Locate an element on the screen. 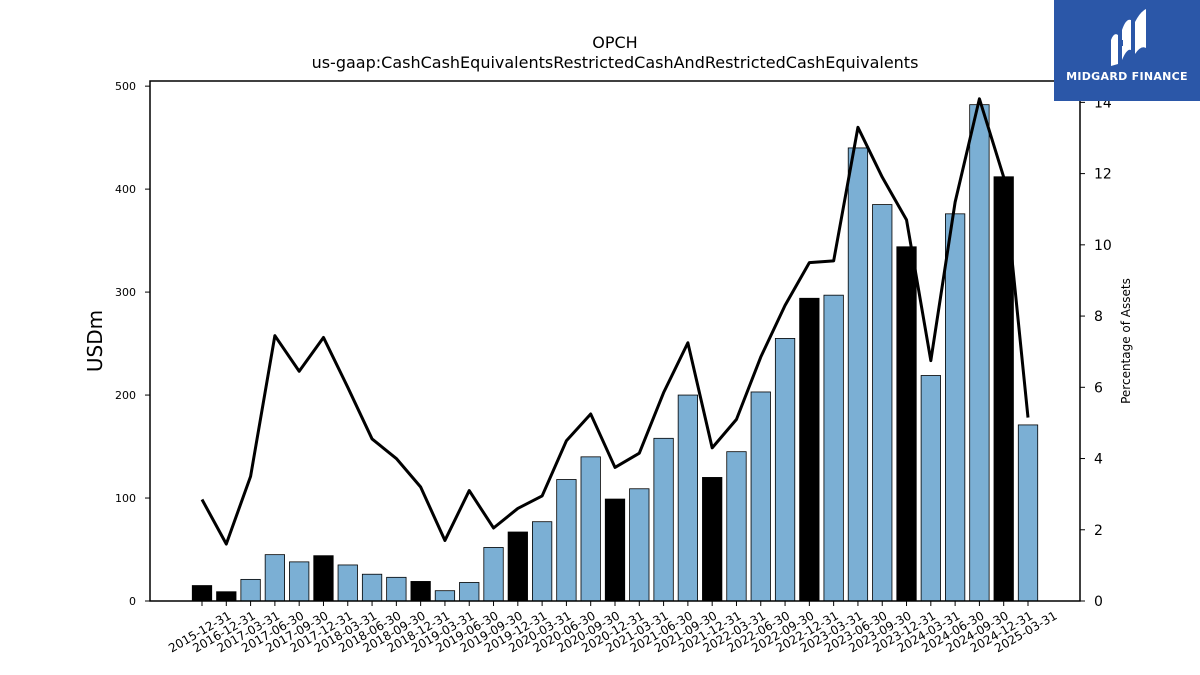 The width and height of the screenshot is (1200, 675). y2-tick-label: 0 is located at coordinates (1098, 602).